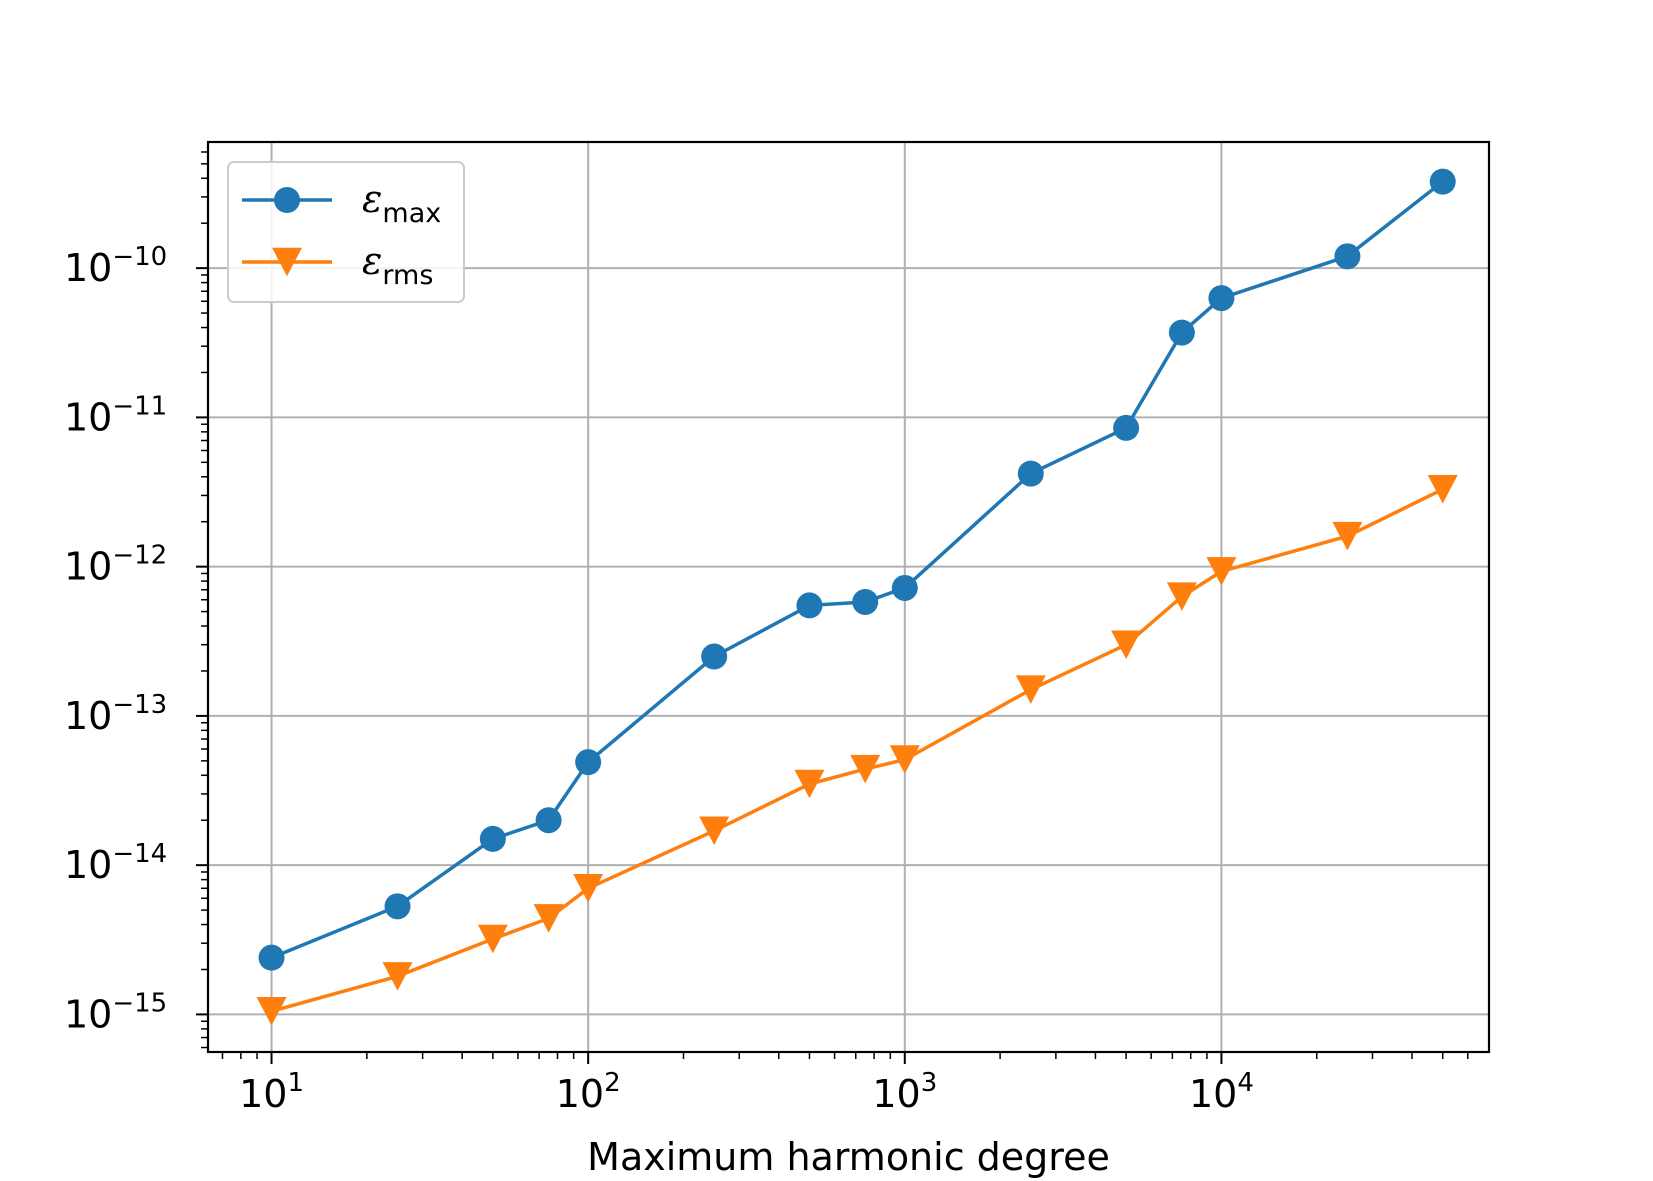 The height and width of the screenshot is (1181, 1653). I want to click on y-tick-label: 10−14, so click(115, 863).